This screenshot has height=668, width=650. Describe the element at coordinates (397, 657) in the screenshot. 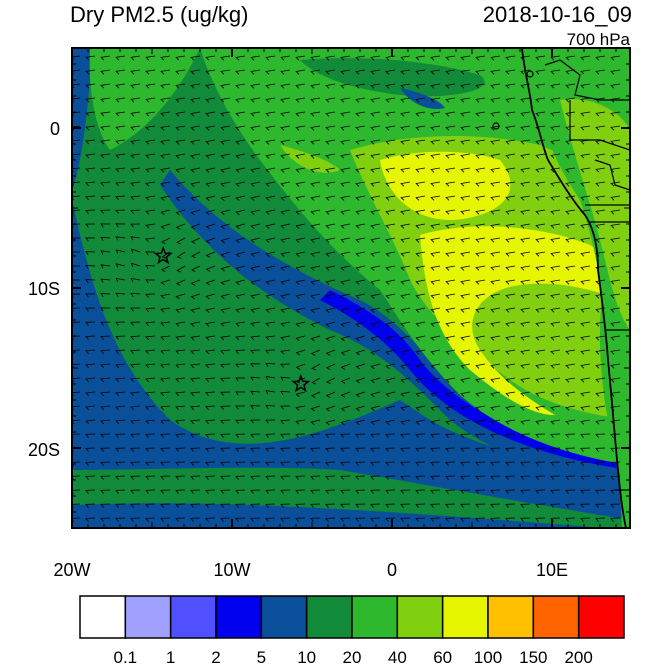

I see `colorbar-label: 40` at that location.